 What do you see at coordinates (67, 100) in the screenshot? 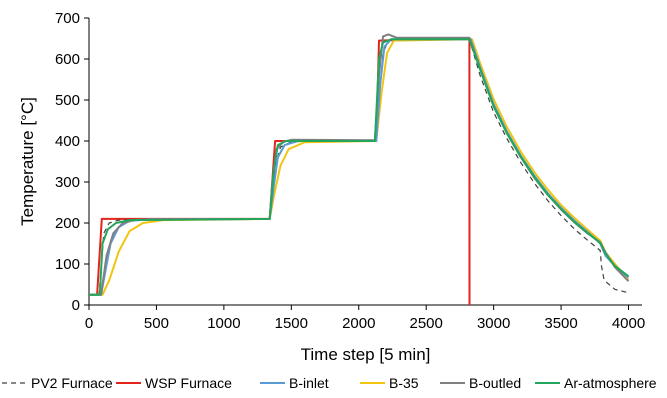
I see `y-tick-label: 500` at bounding box center [67, 100].